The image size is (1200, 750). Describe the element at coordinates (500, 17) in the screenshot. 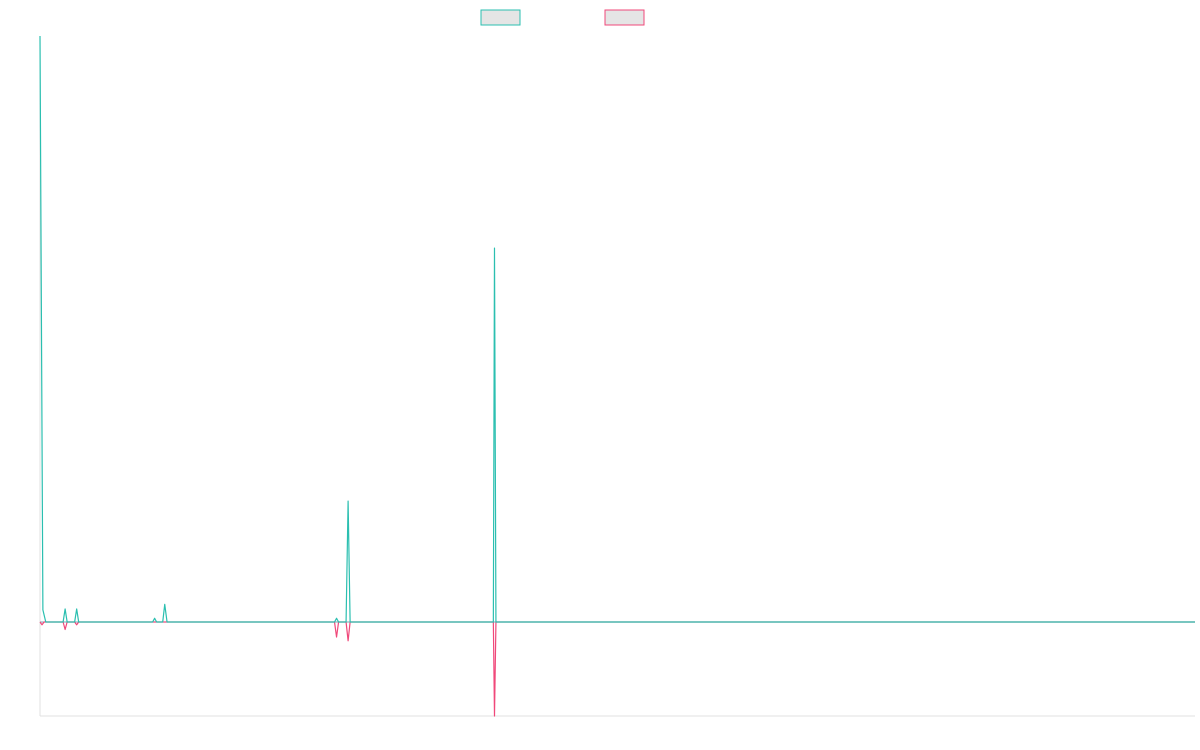

I see `legend-swatch-series-a` at that location.